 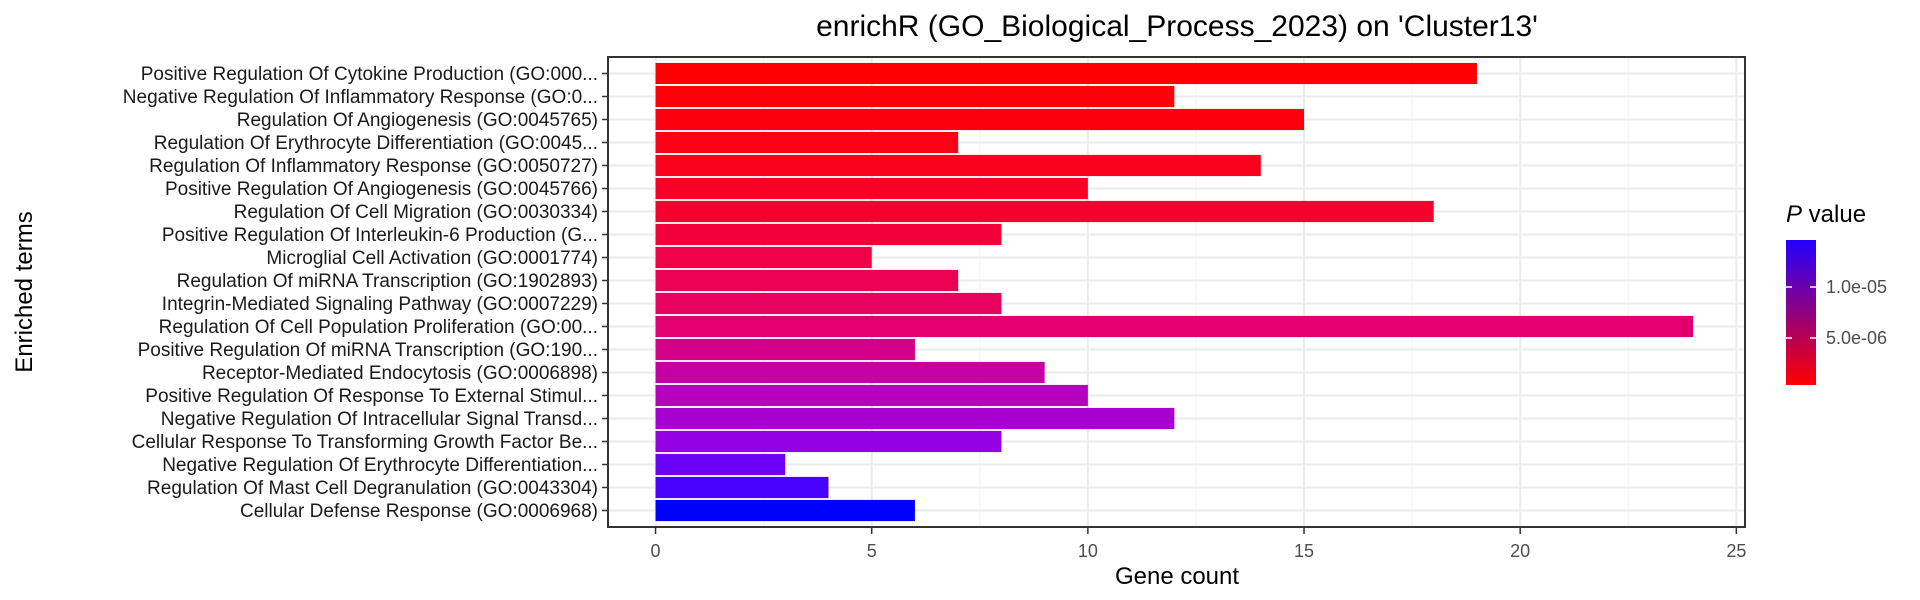 I want to click on x-tick-label: 15, so click(x=1304, y=551).